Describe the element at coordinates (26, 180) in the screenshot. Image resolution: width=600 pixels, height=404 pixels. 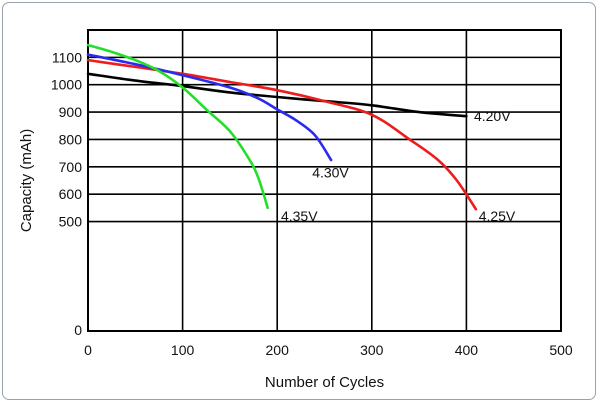
I see `y-axis-label: Capacity (mAh)` at that location.